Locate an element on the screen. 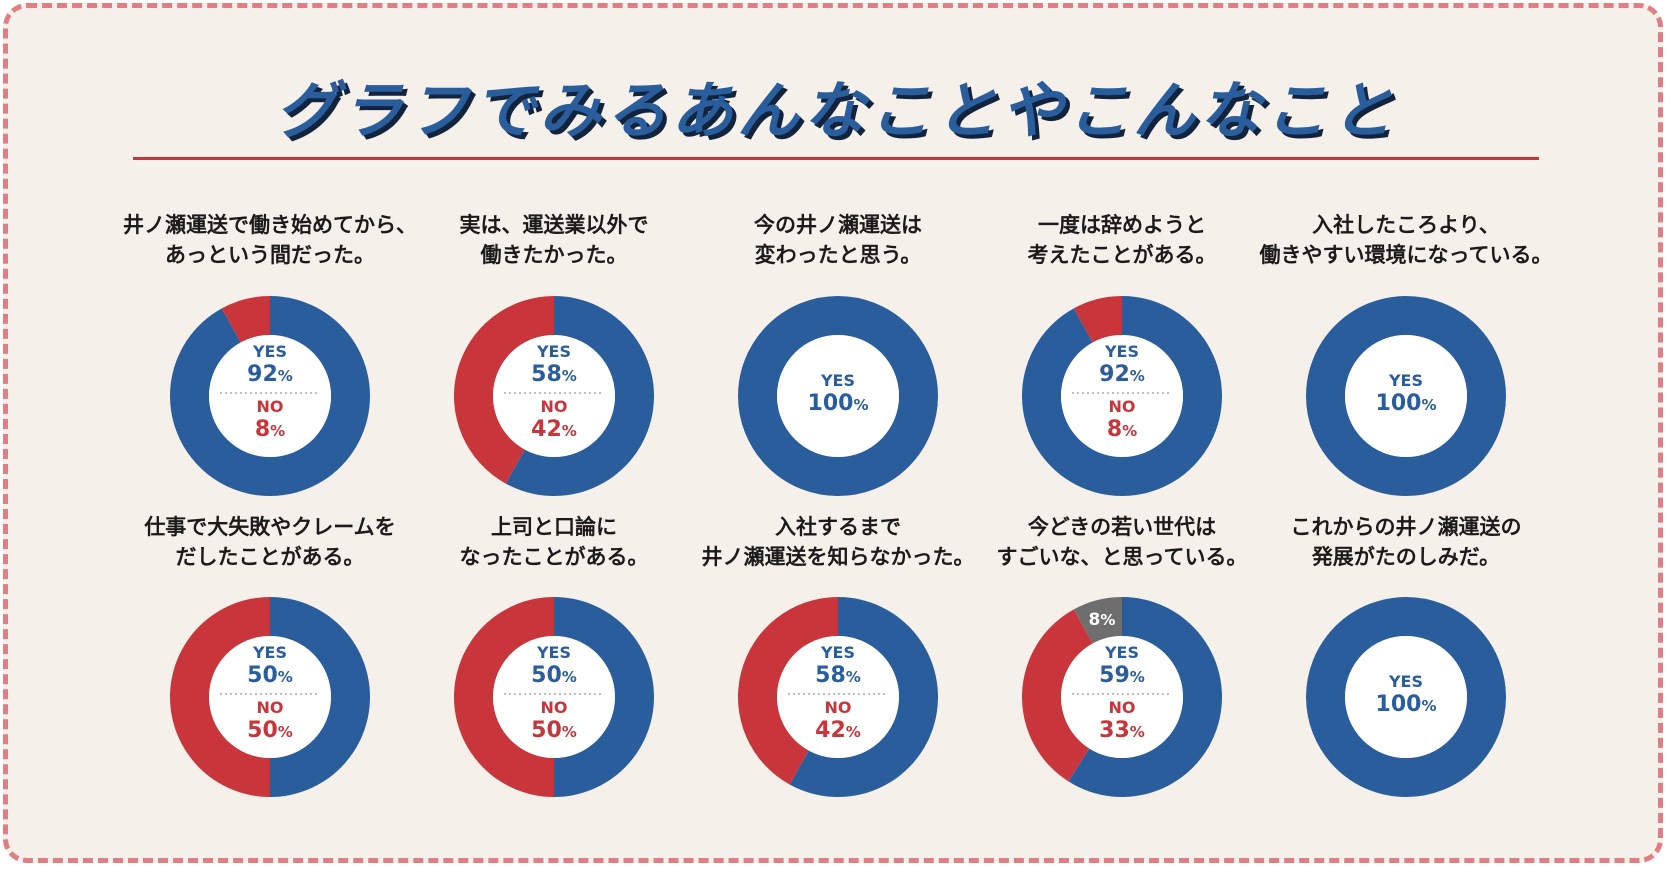 This screenshot has height=870, width=1672. question-line: すごいな、と思っている。 is located at coordinates (1122, 557).